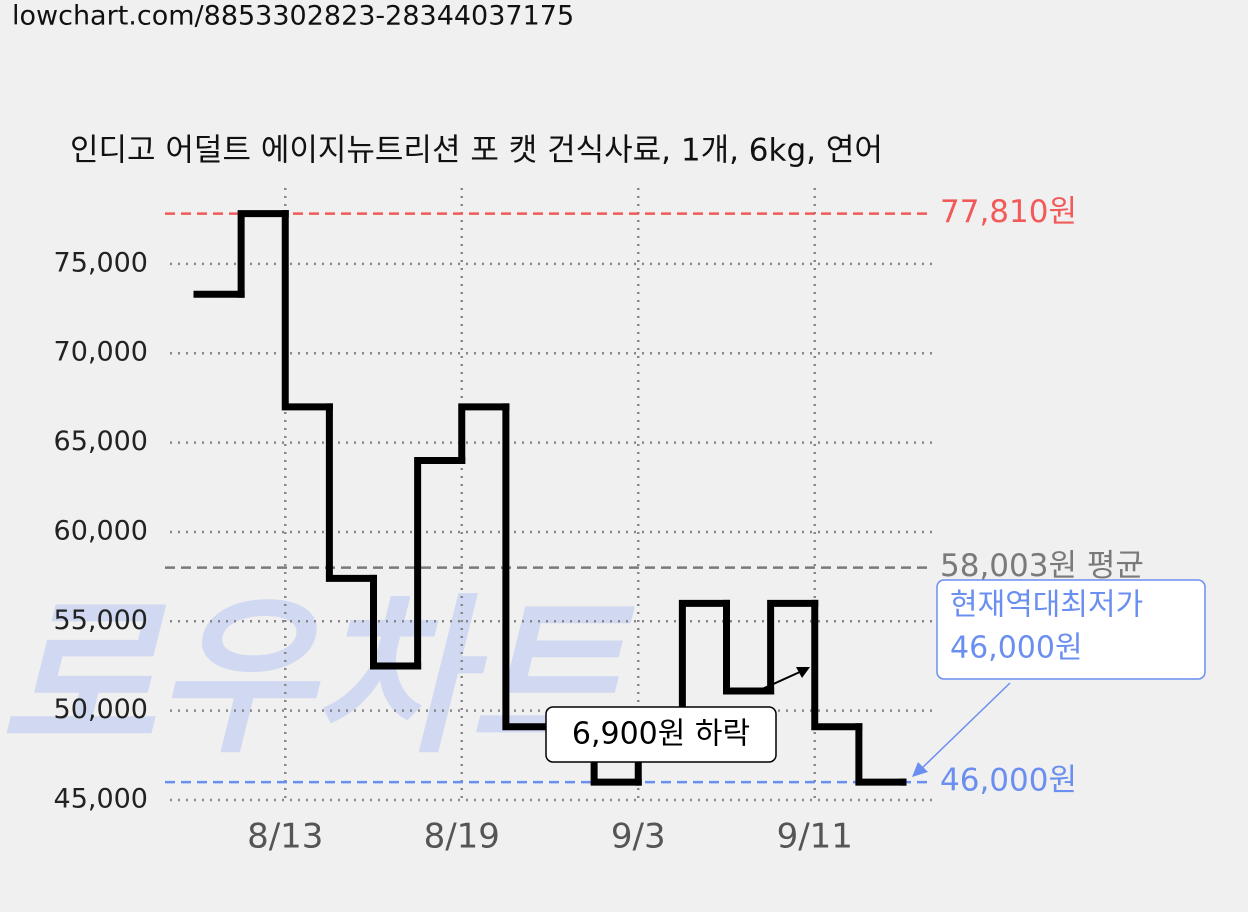 The height and width of the screenshot is (912, 1248). I want to click on annotation-text: 현재역대최저가, so click(1046, 605).